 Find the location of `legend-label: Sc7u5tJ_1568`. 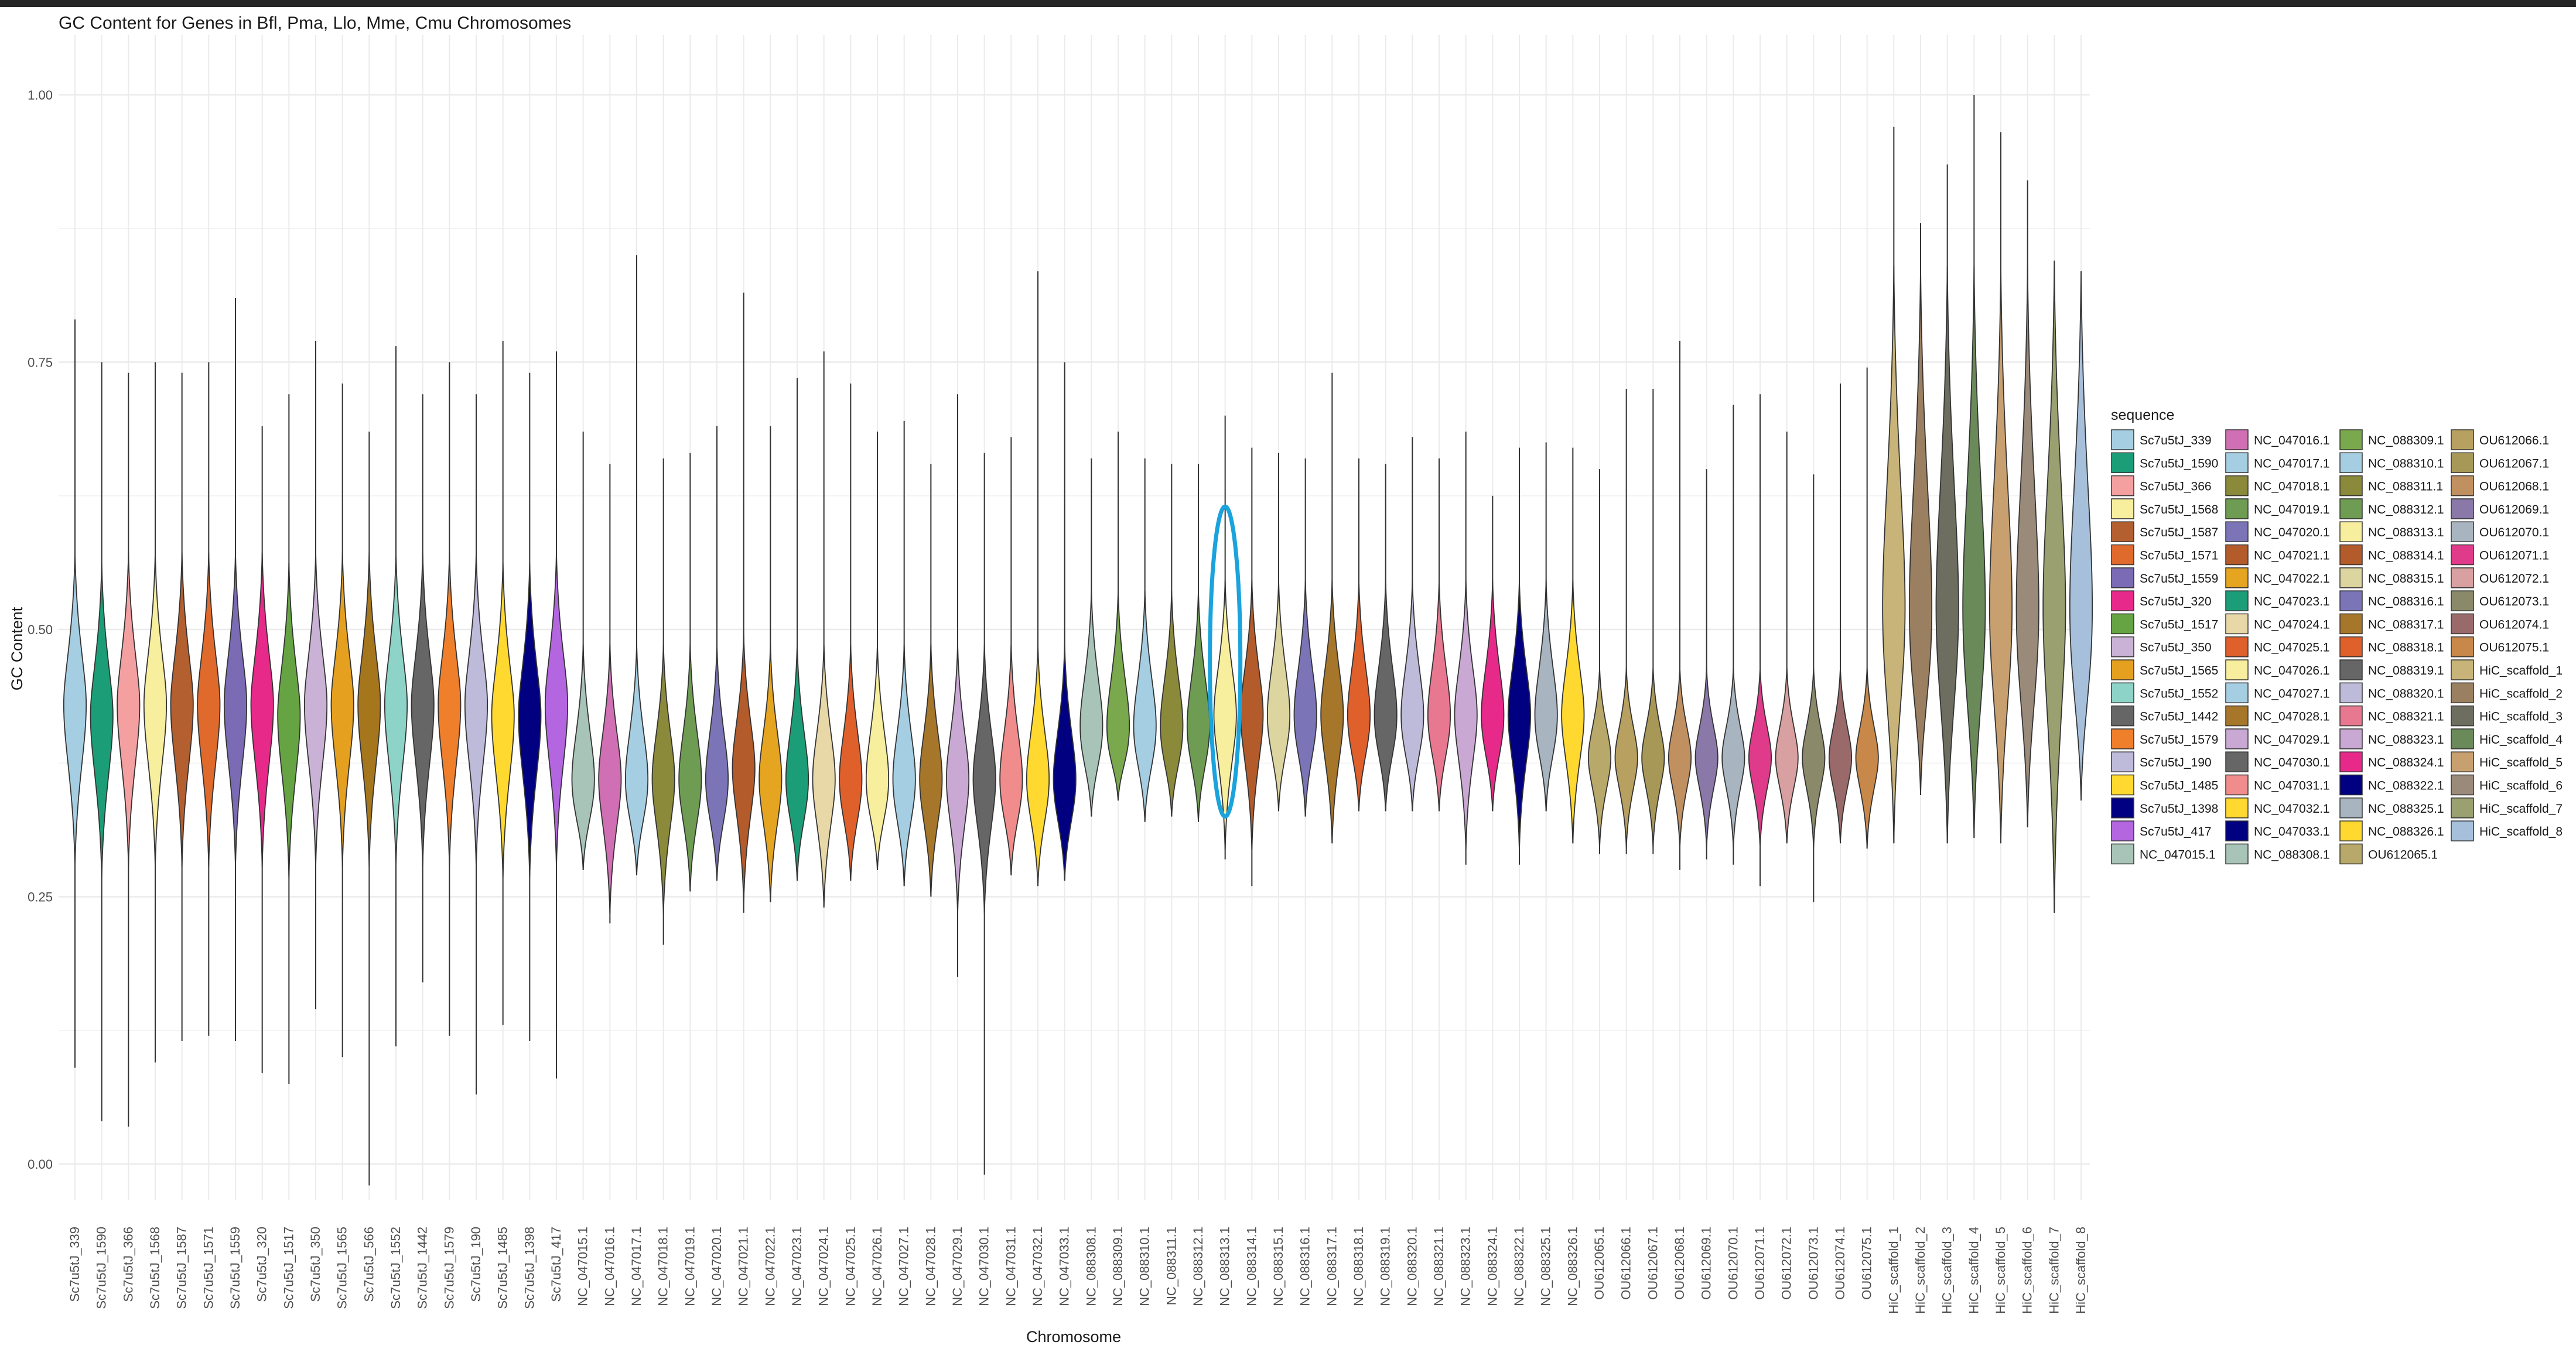

legend-label: Sc7u5tJ_1568 is located at coordinates (2179, 509).